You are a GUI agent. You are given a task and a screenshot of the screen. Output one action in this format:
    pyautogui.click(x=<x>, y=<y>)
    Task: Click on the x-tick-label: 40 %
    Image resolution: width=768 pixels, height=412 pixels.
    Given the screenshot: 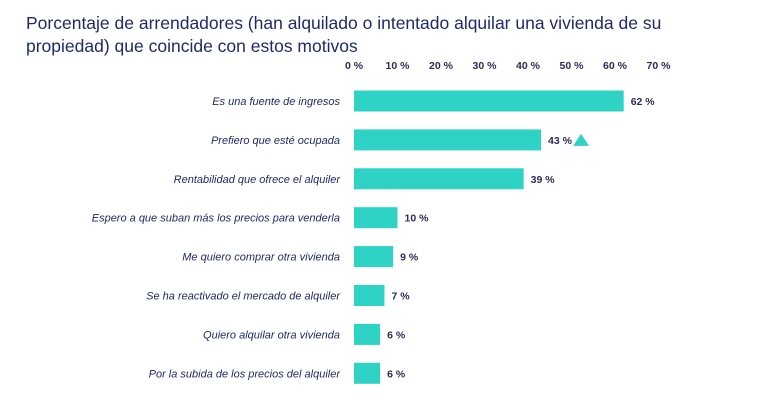 What is the action you would take?
    pyautogui.click(x=528, y=66)
    